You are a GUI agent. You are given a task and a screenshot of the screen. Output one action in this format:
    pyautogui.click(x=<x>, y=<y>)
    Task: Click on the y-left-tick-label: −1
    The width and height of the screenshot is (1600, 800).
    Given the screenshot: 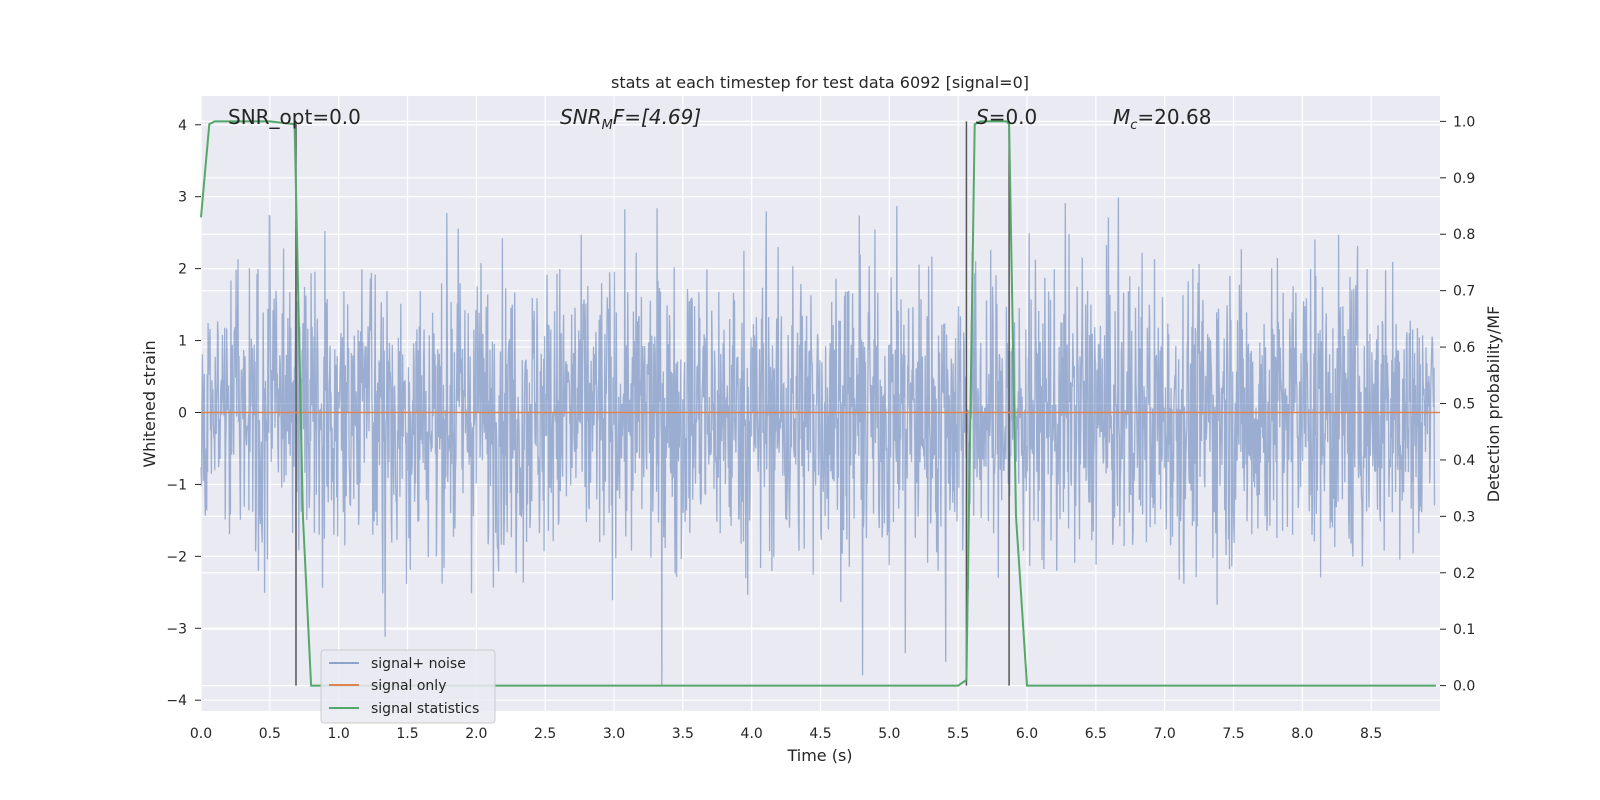 What is the action you would take?
    pyautogui.click(x=176, y=485)
    